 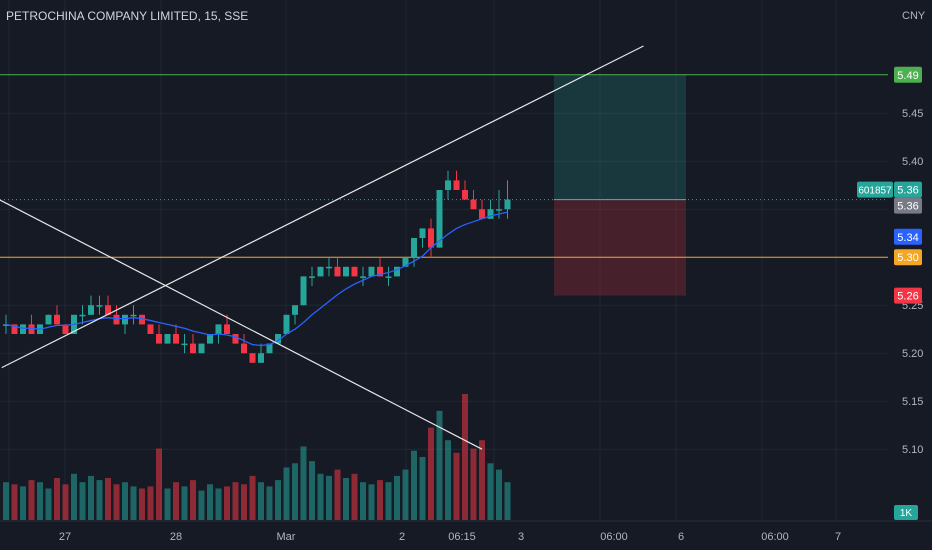 I want to click on position-tool, so click(x=620, y=185).